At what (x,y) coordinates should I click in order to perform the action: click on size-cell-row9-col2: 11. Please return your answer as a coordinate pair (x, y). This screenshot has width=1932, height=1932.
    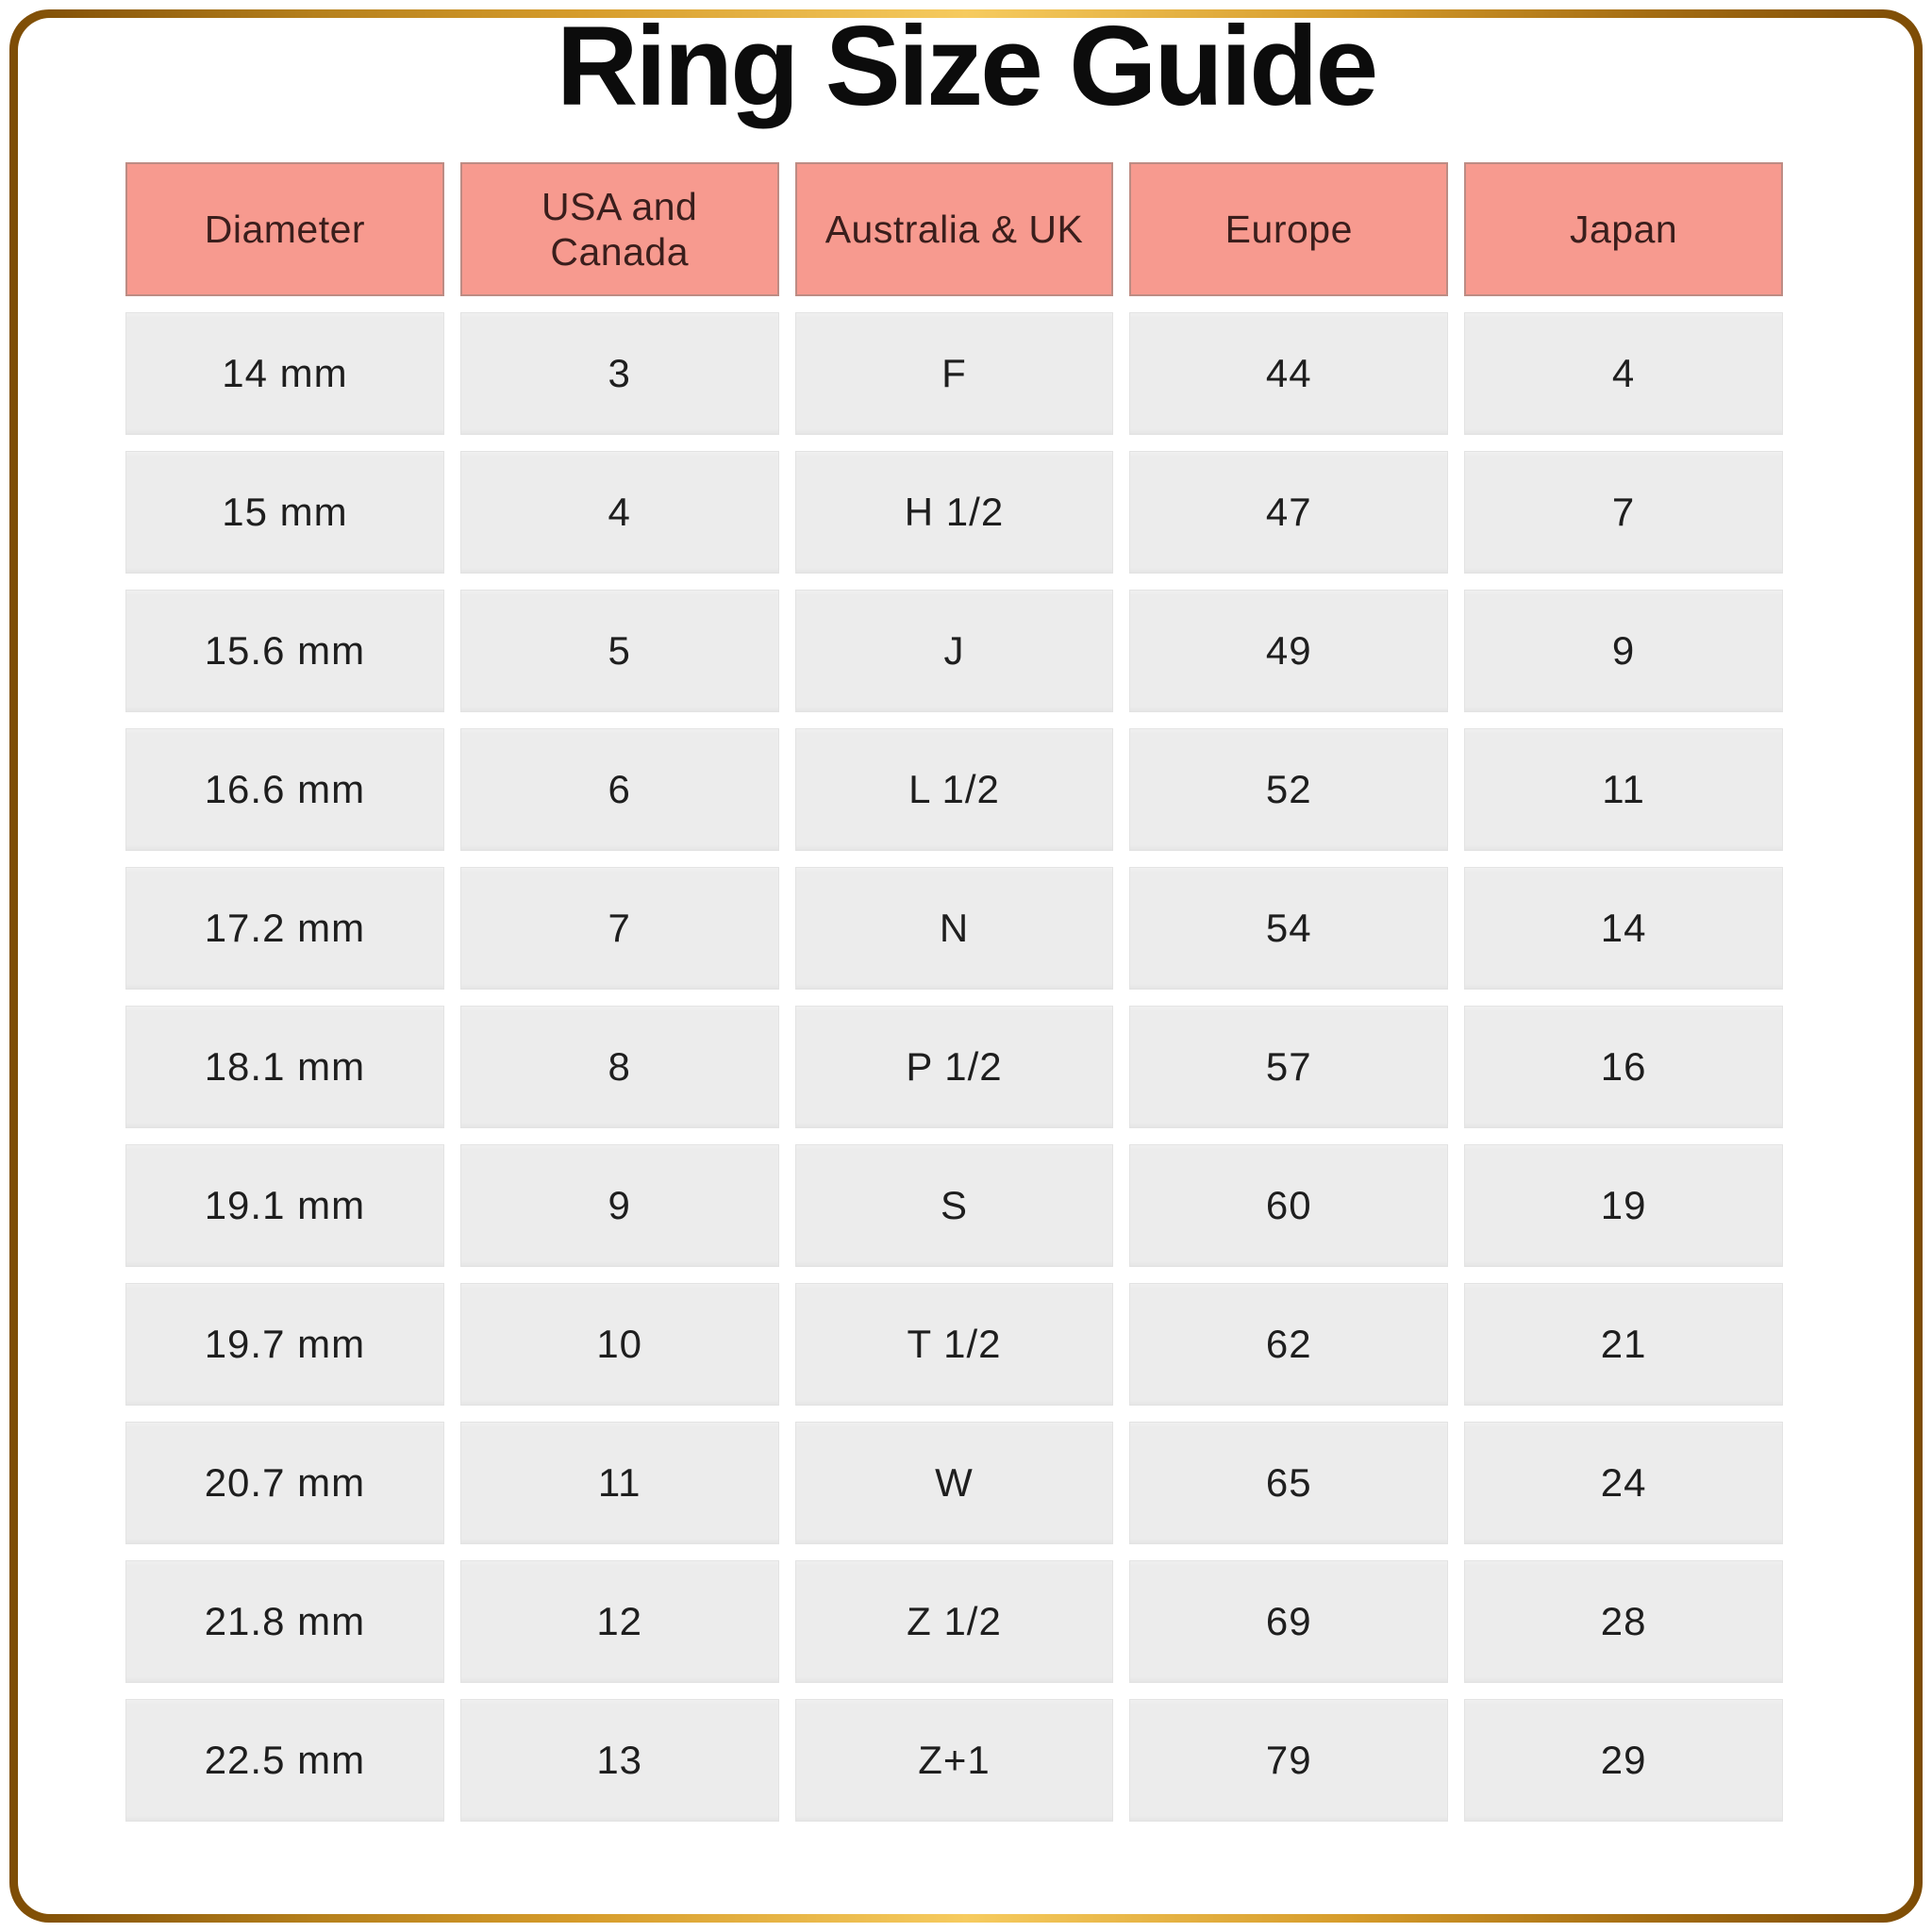
    Looking at the image, I should click on (619, 1483).